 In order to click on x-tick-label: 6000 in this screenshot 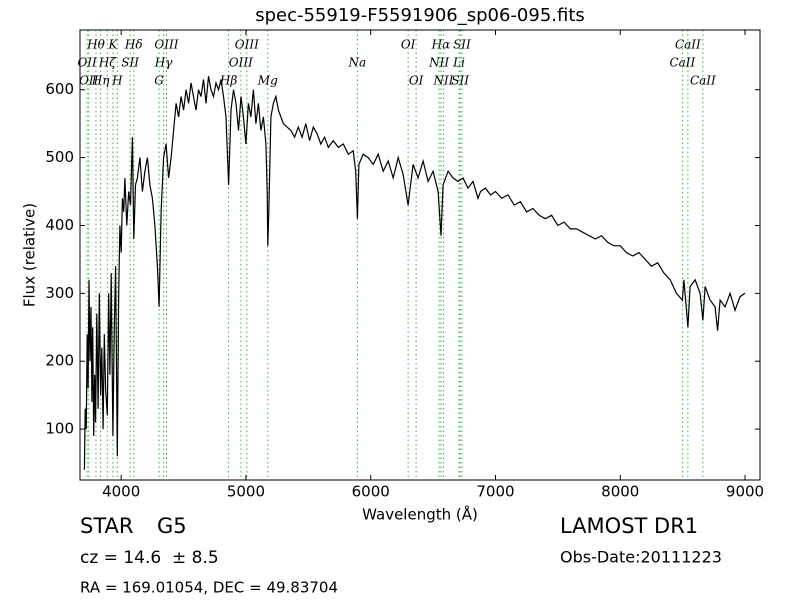, I will do `click(371, 492)`.